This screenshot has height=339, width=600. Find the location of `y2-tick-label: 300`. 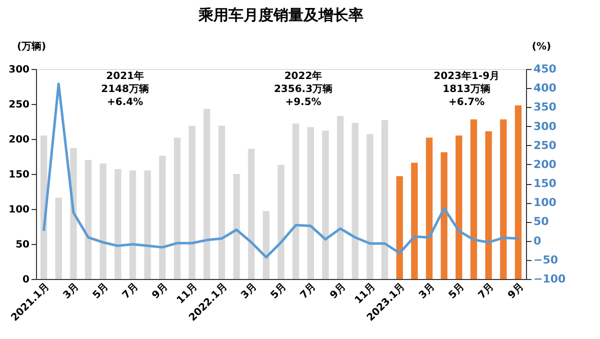

y2-tick-label: 300 is located at coordinates (545, 126).